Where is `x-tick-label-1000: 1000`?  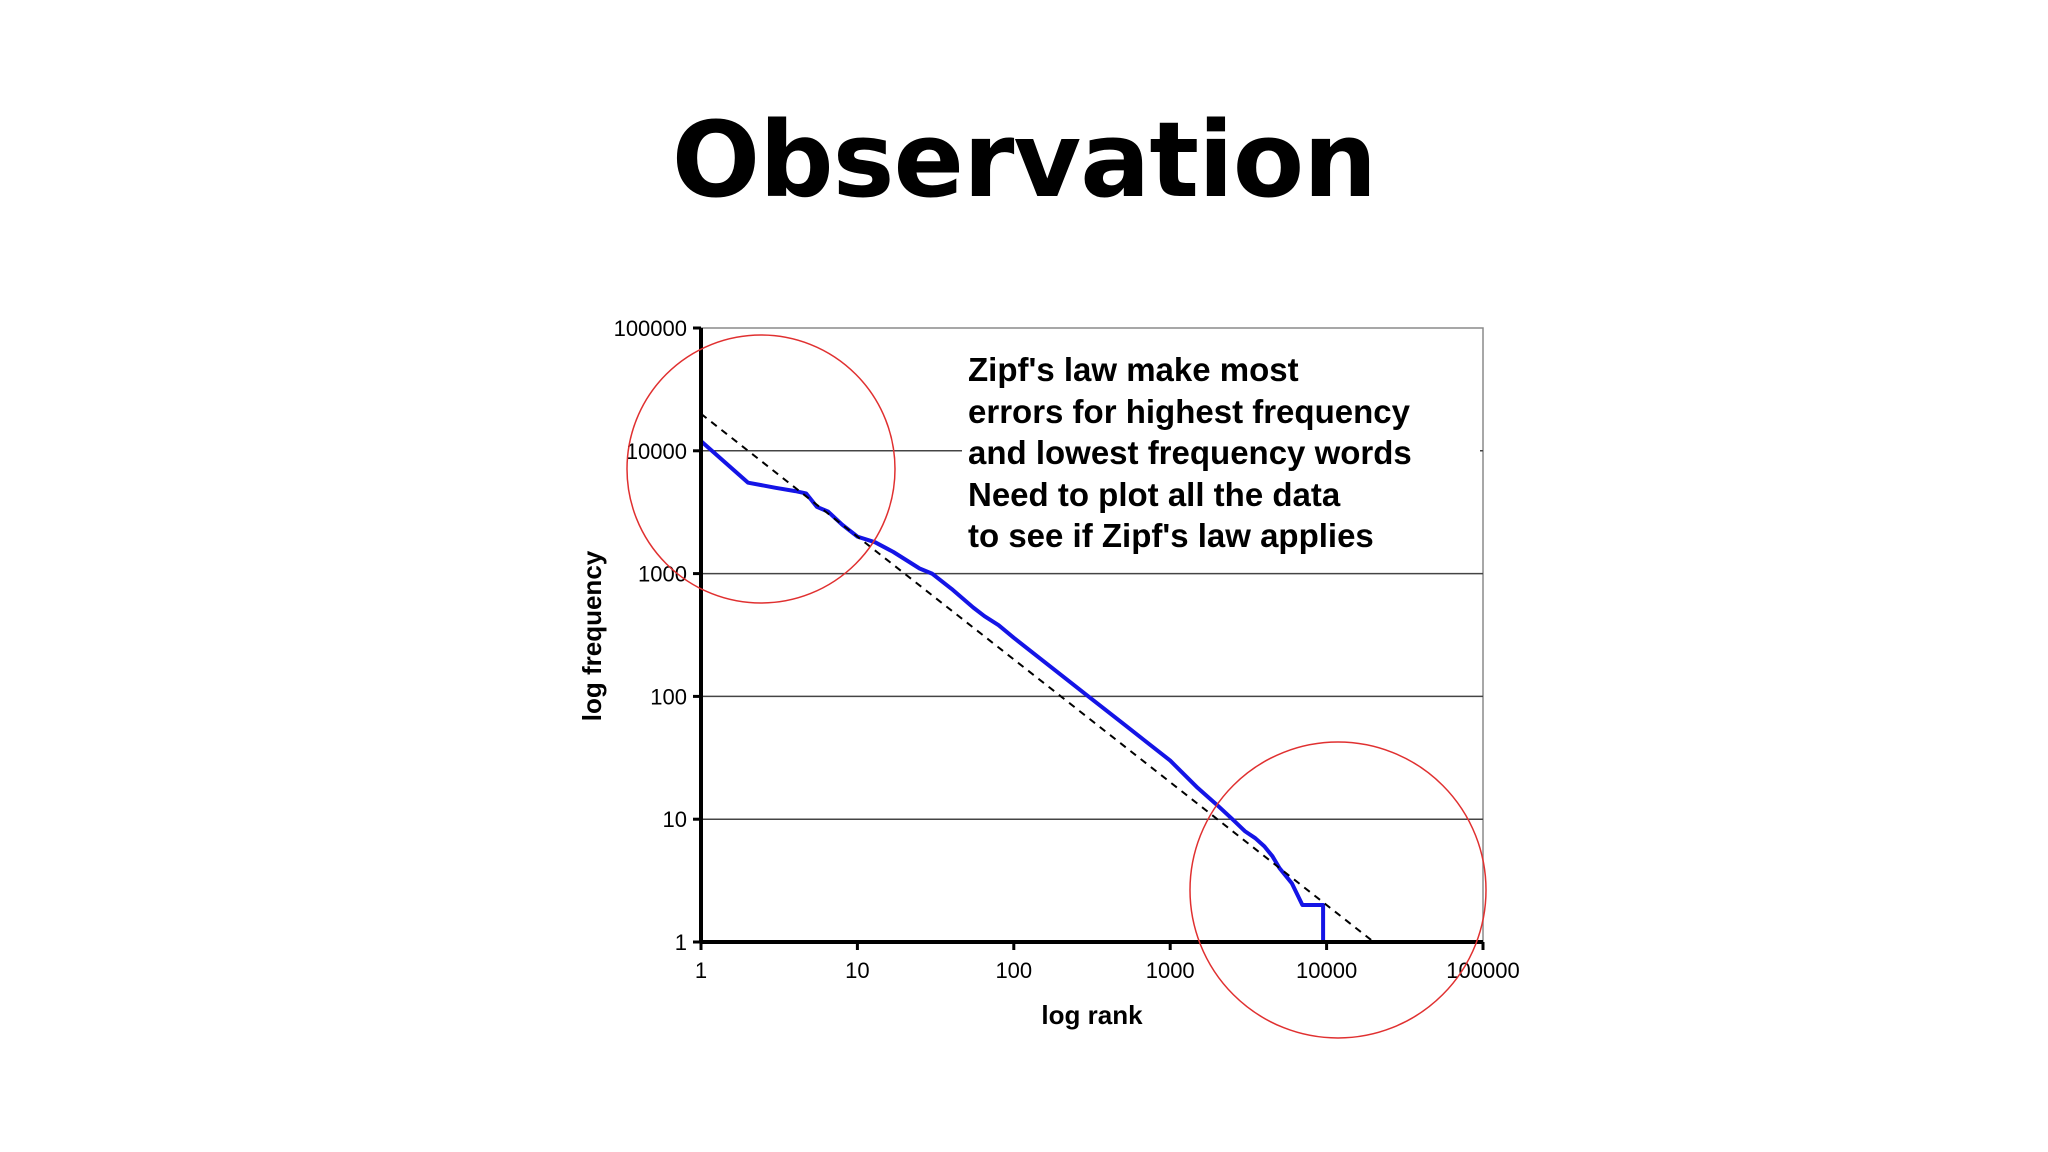
x-tick-label-1000: 1000 is located at coordinates (1170, 970).